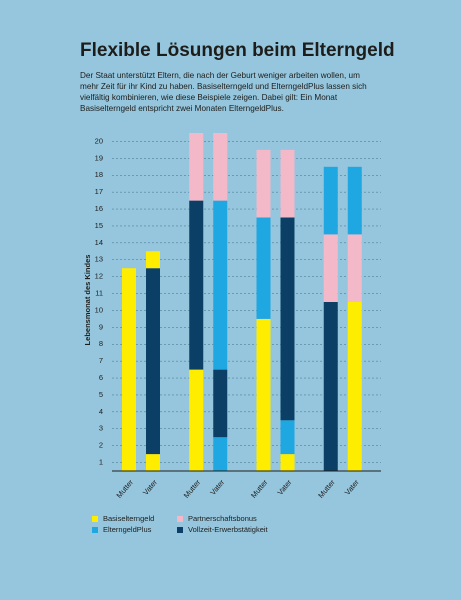 This screenshot has height=600, width=461. Describe the element at coordinates (101, 360) in the screenshot. I see `y-tick-label: 7` at that location.